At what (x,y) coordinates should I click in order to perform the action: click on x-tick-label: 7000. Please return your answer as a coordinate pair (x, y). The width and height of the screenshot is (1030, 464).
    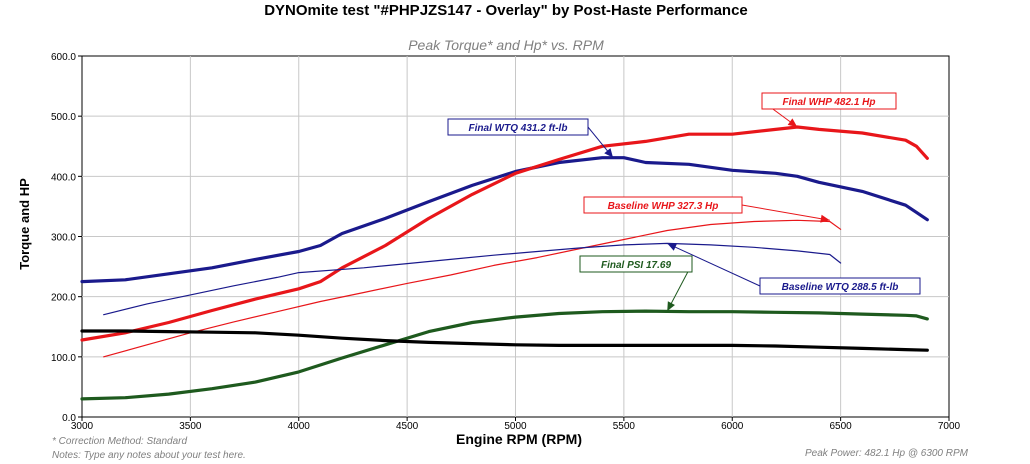
    Looking at the image, I should click on (949, 426).